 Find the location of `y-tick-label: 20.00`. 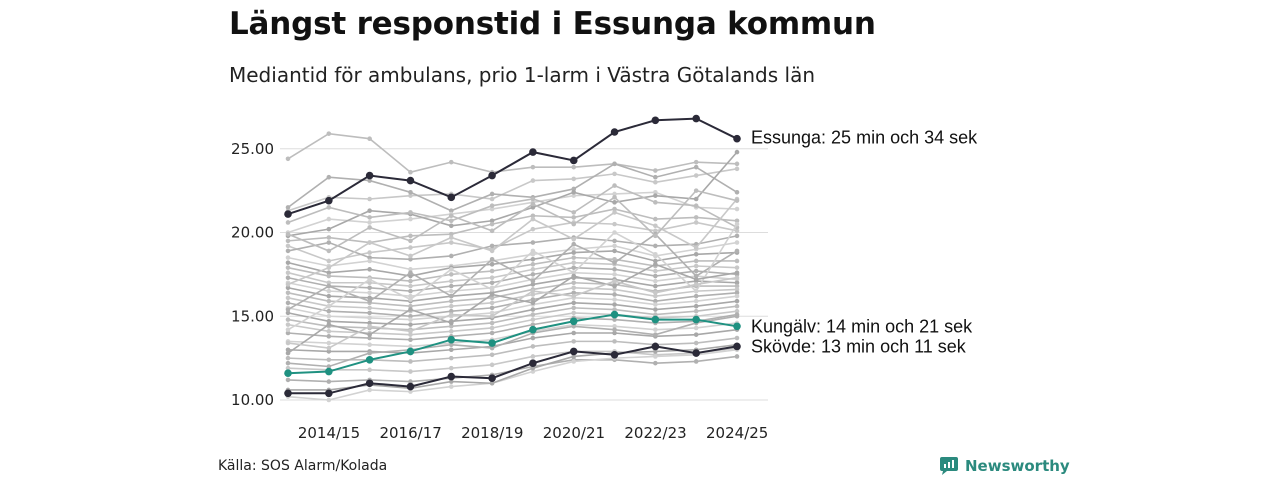

y-tick-label: 20.00 is located at coordinates (252, 233).